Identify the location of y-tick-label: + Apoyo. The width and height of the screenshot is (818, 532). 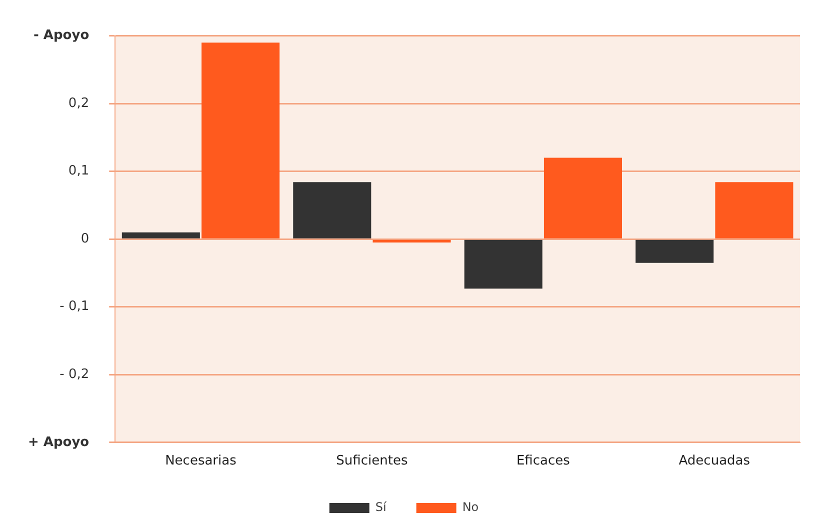
(59, 442).